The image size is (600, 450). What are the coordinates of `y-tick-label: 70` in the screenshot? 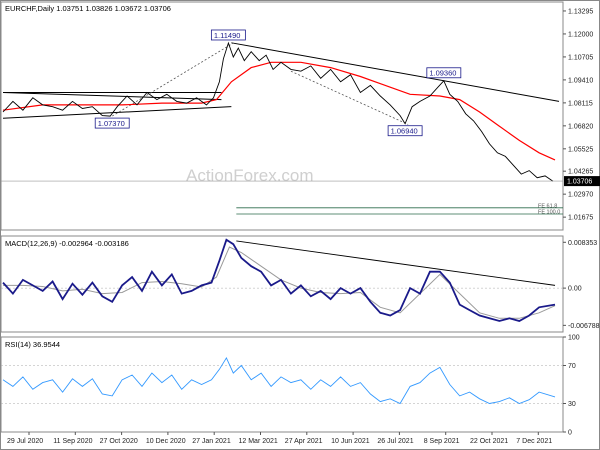 It's located at (572, 366).